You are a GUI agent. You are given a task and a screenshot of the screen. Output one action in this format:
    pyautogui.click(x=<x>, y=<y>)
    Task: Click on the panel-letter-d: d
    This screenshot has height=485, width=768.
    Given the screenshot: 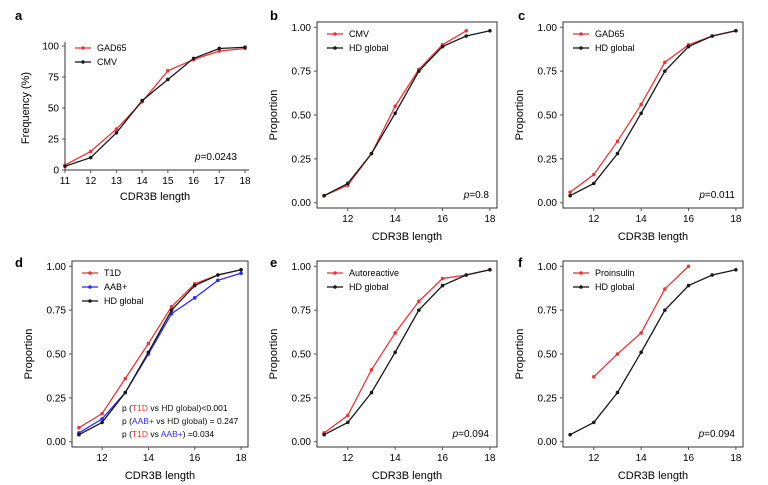 What is the action you would take?
    pyautogui.click(x=19, y=262)
    